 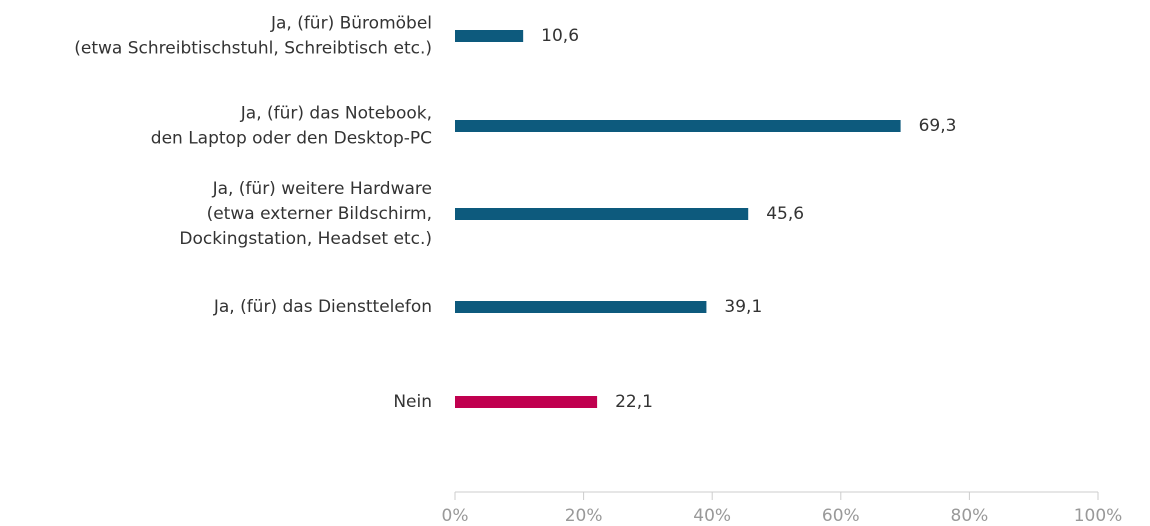 What do you see at coordinates (351, 24) in the screenshot?
I see `category-label: Ja, (für) Büromöbel` at bounding box center [351, 24].